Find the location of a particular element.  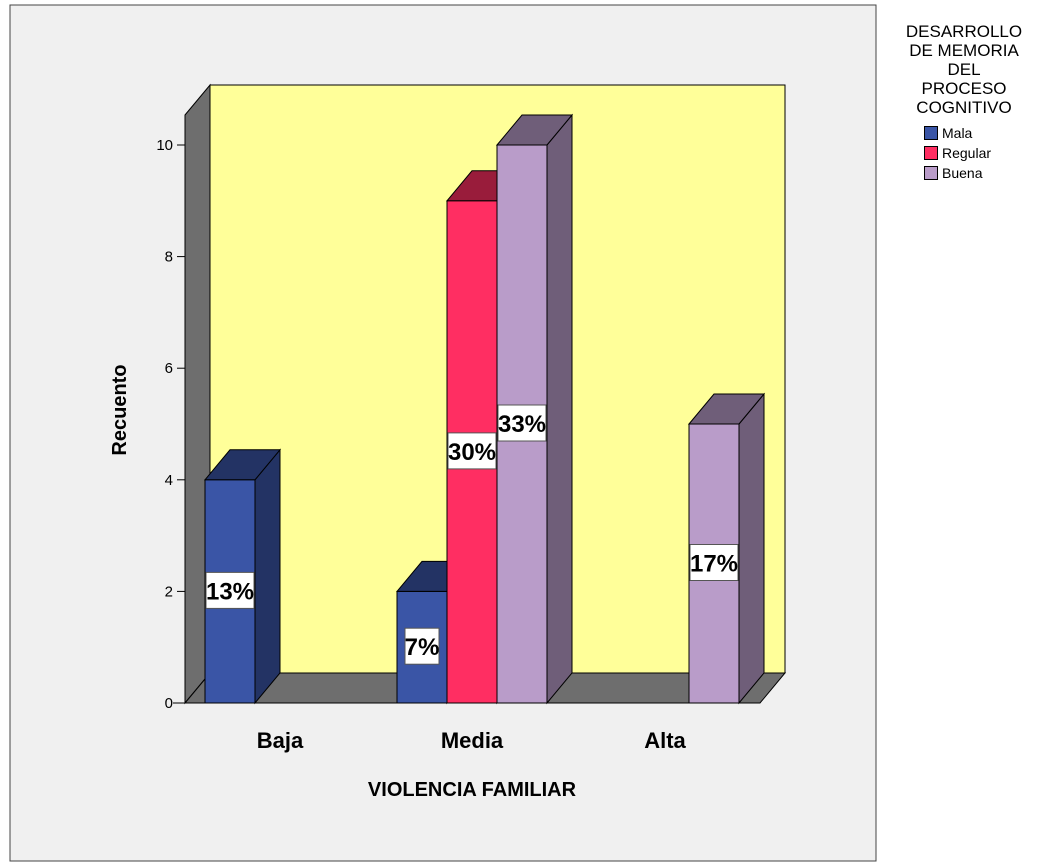

data-label: 7% is located at coordinates (422, 646).